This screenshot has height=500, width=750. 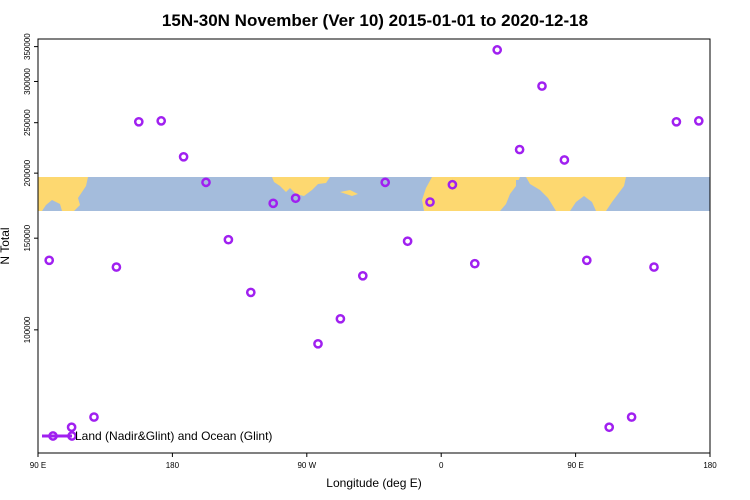 What do you see at coordinates (27, 329) in the screenshot?
I see `y-tick-label-0: 100000` at bounding box center [27, 329].